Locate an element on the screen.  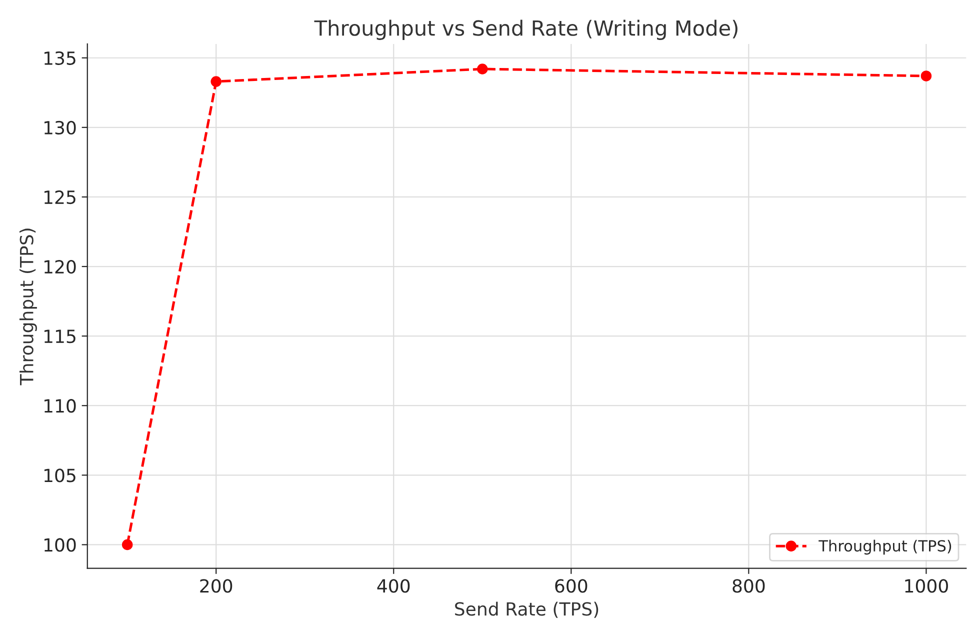
x-axis-title: Send Rate (TPS) is located at coordinates (526, 610).